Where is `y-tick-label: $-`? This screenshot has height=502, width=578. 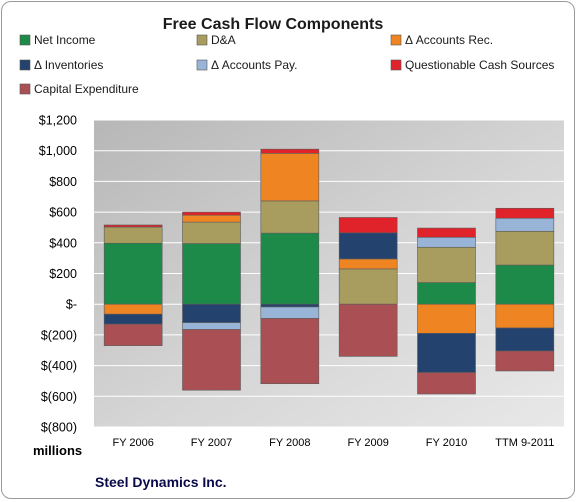
y-tick-label: $- is located at coordinates (71, 305).